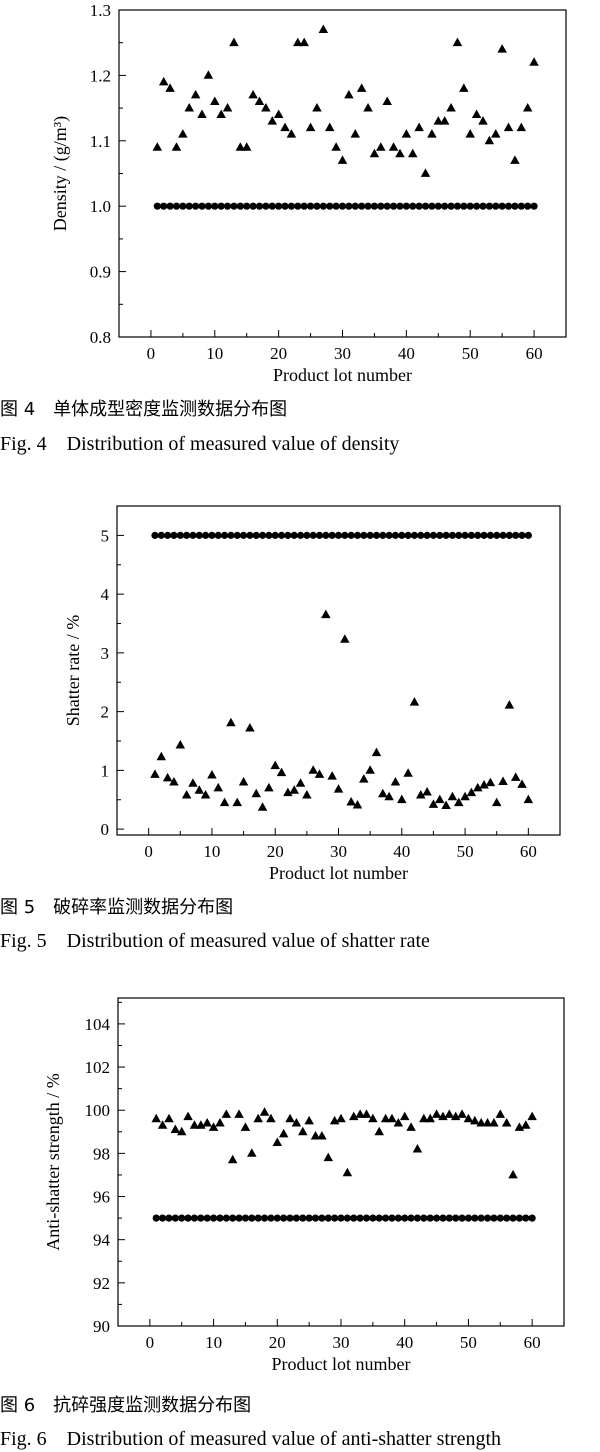 This screenshot has height=1452, width=600. What do you see at coordinates (105, 770) in the screenshot?
I see `y-tick-label: 1` at bounding box center [105, 770].